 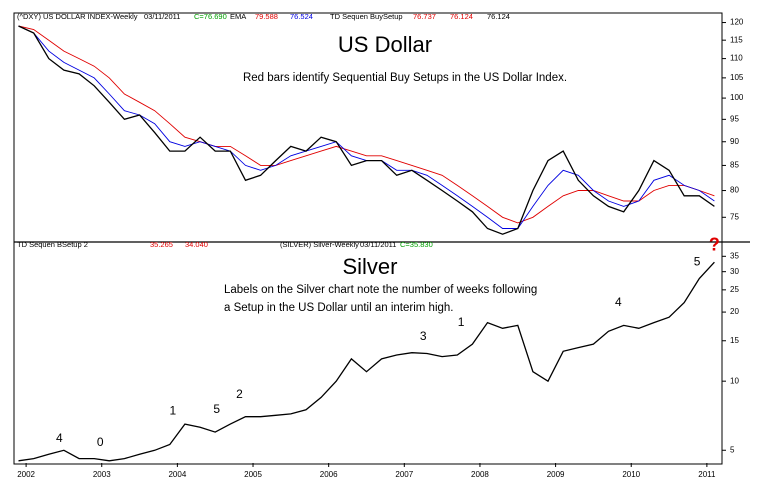 What do you see at coordinates (26, 474) in the screenshot?
I see `x-tick-label: 2002` at bounding box center [26, 474].